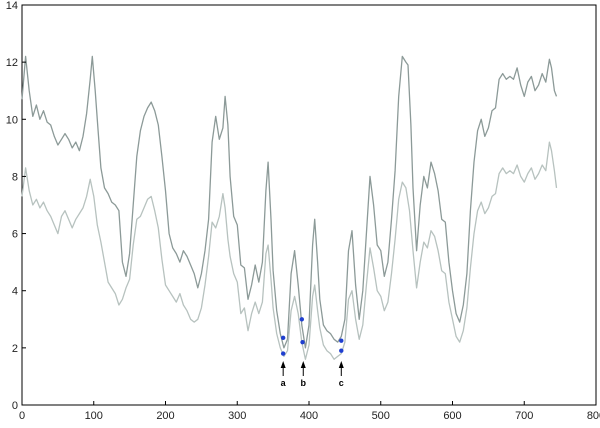 This screenshot has width=600, height=428. Describe the element at coordinates (312, 374) in the screenshot. I see `annotation-layer: a b c` at that location.